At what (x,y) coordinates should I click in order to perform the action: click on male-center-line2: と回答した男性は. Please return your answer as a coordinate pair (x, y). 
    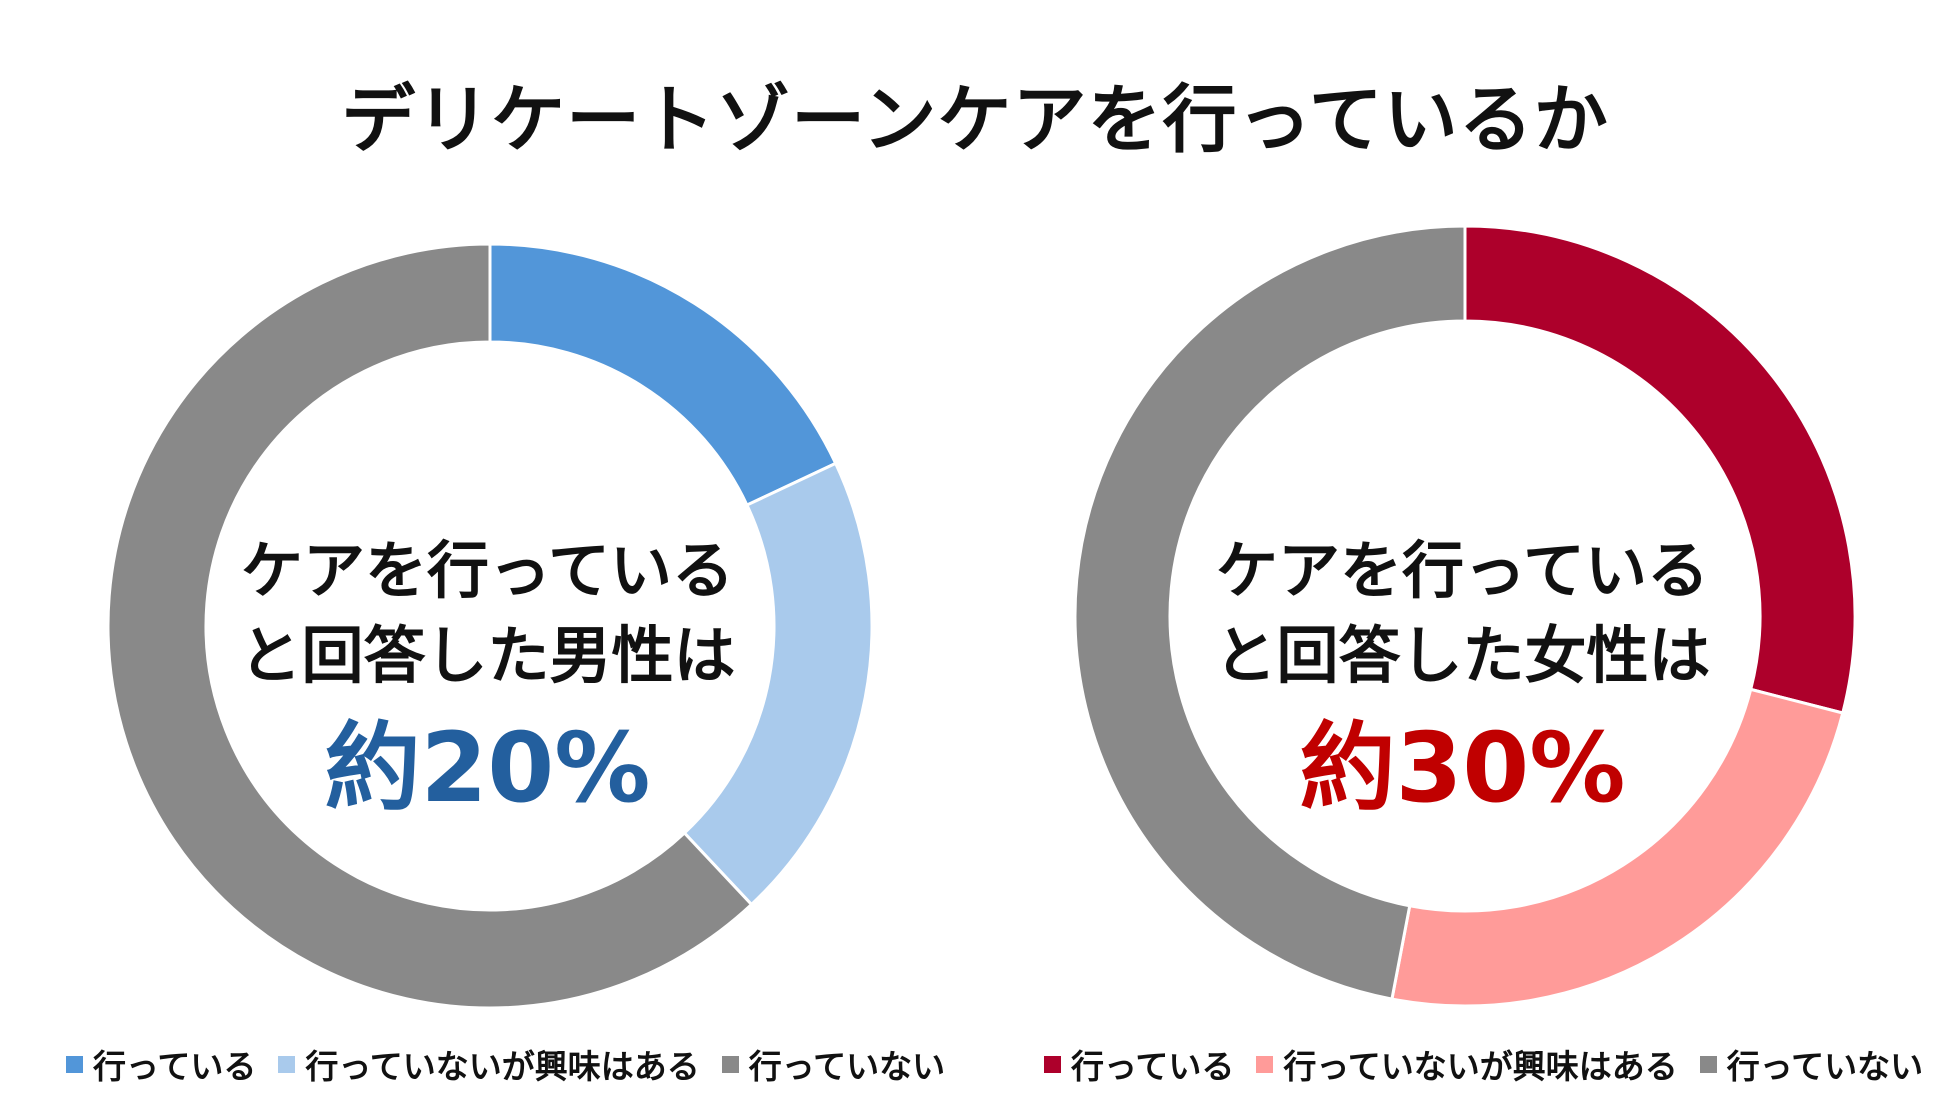
    Looking at the image, I should click on (487, 655).